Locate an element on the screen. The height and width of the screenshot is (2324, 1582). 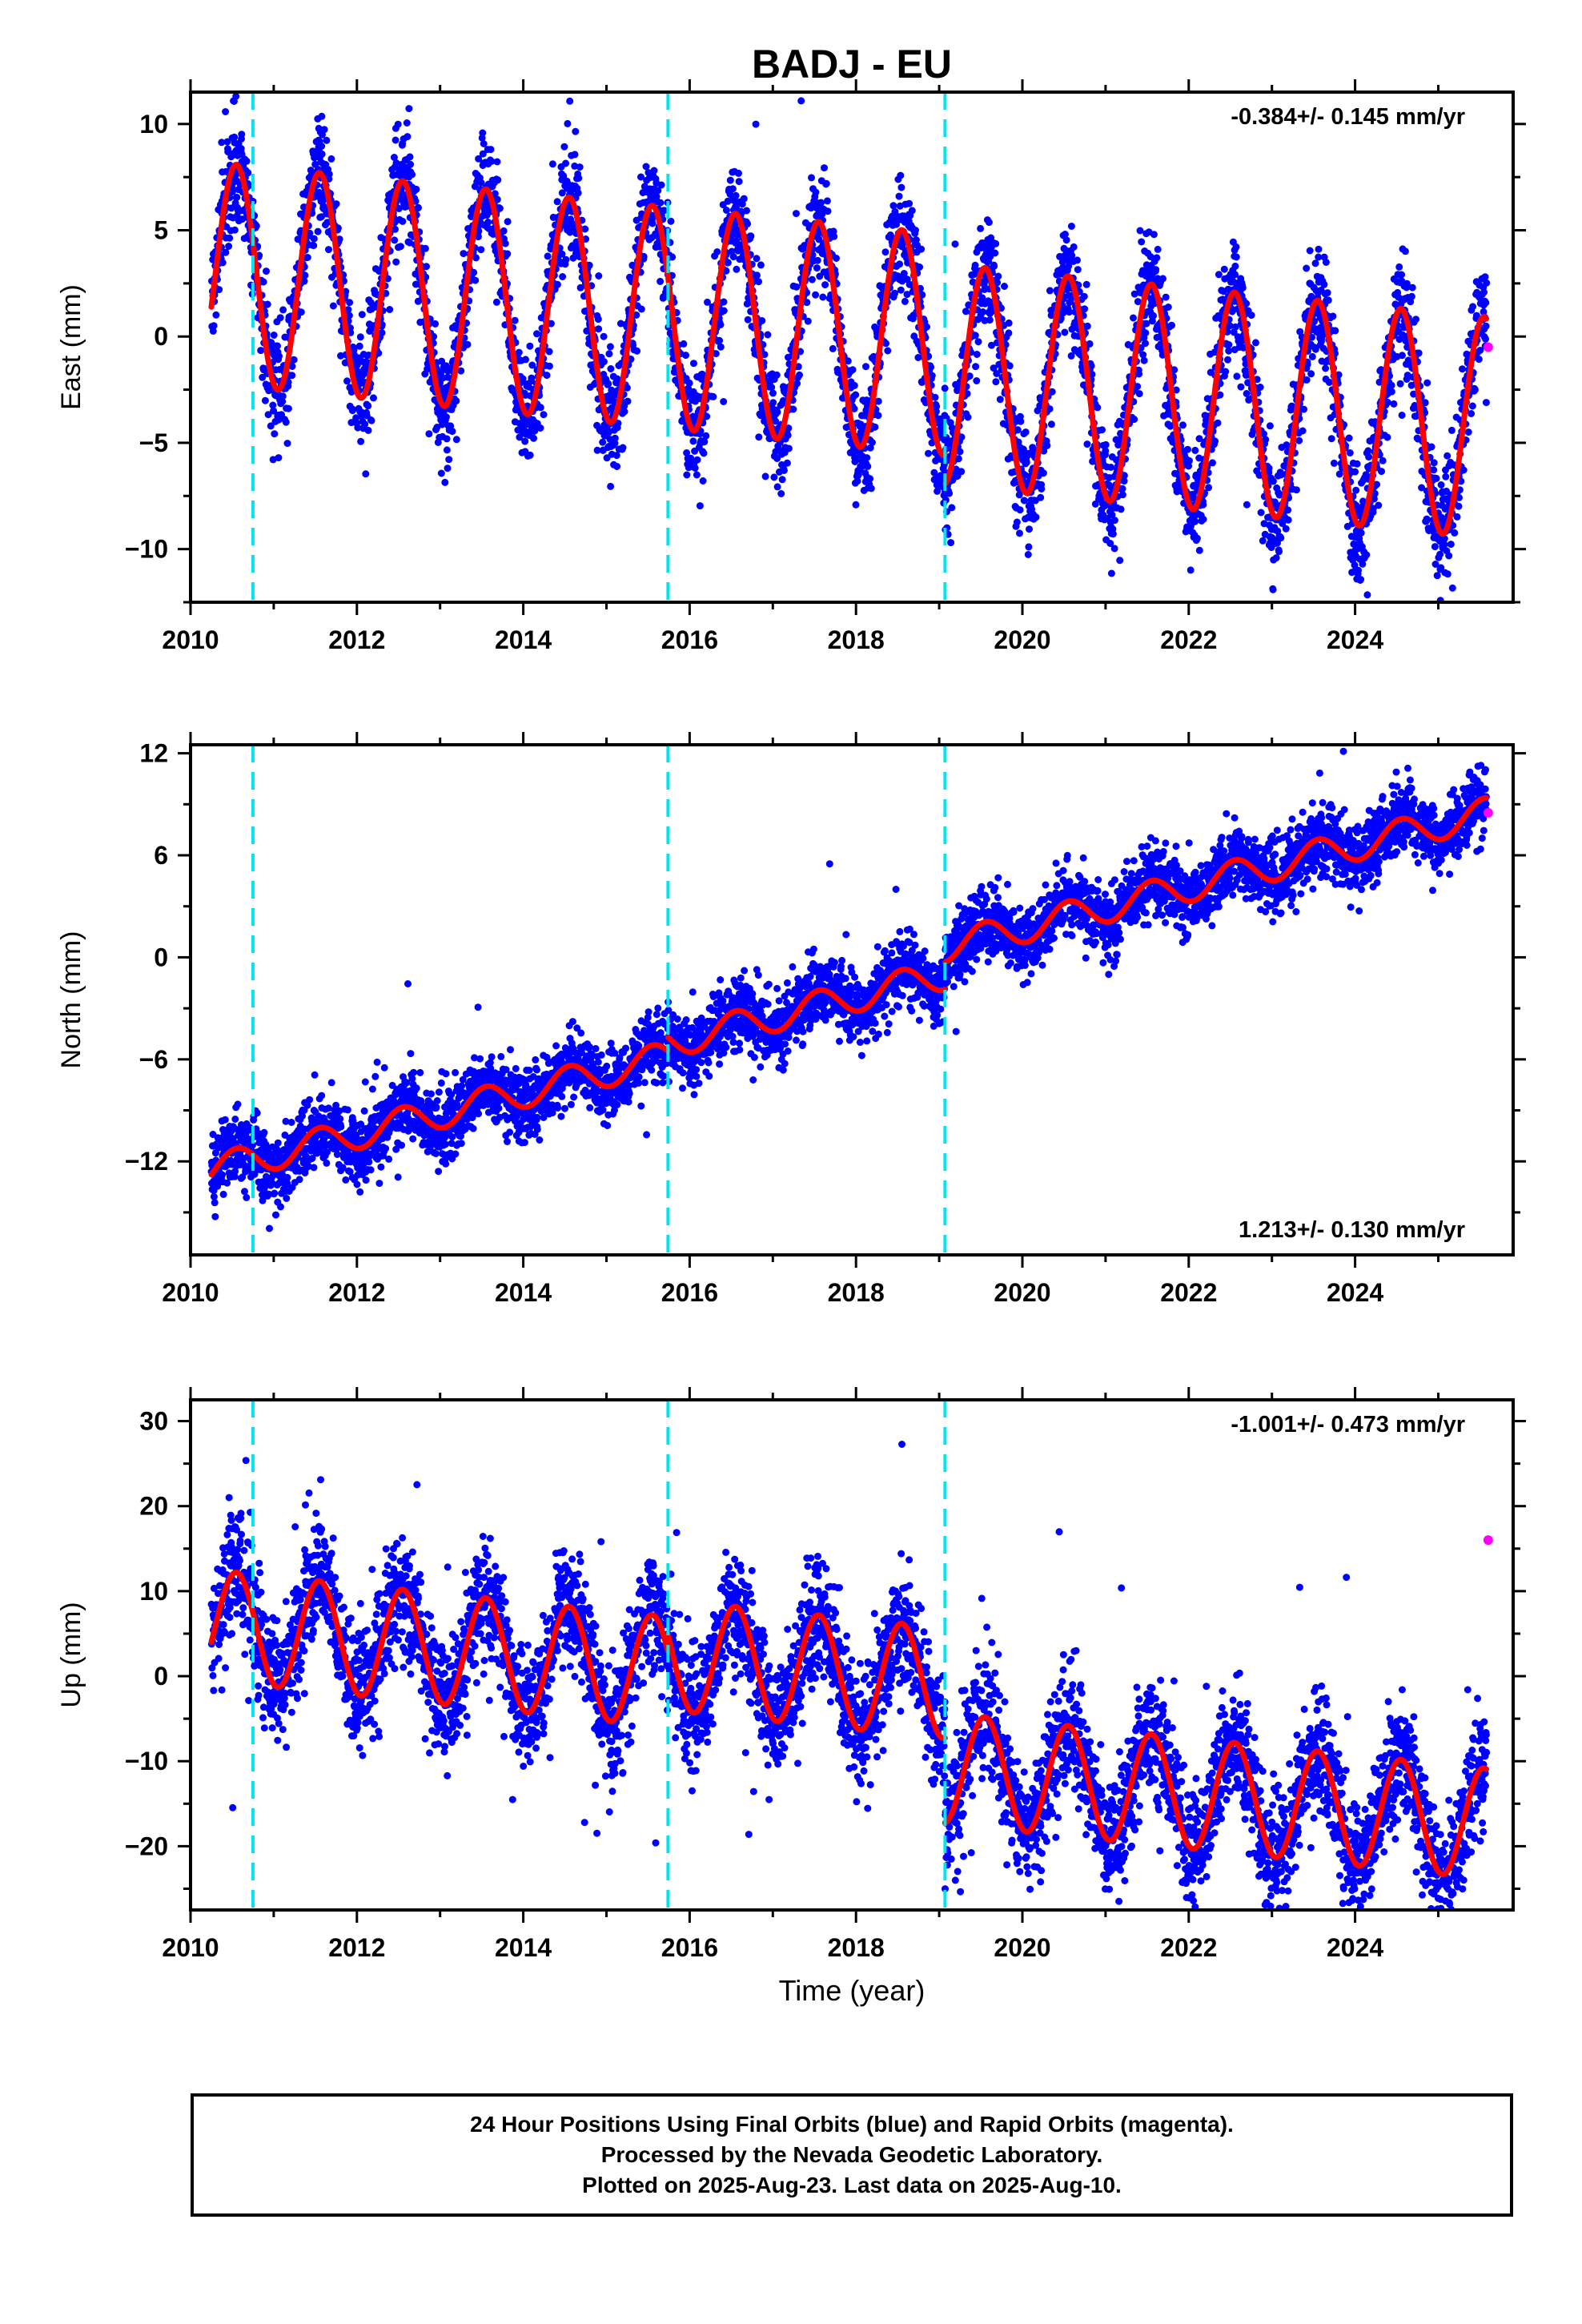
y-tick-label: 5 is located at coordinates (161, 230).